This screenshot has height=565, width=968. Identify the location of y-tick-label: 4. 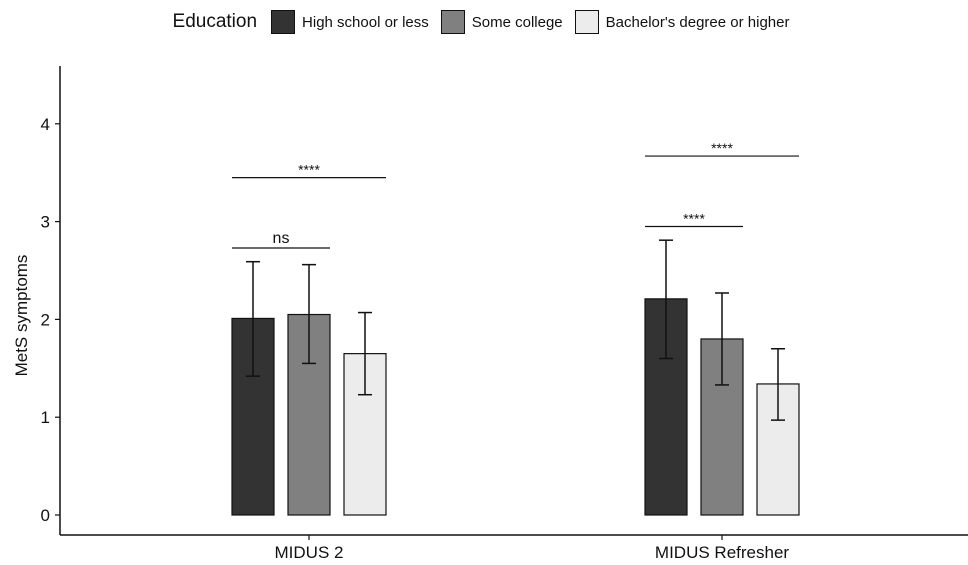
(45, 124).